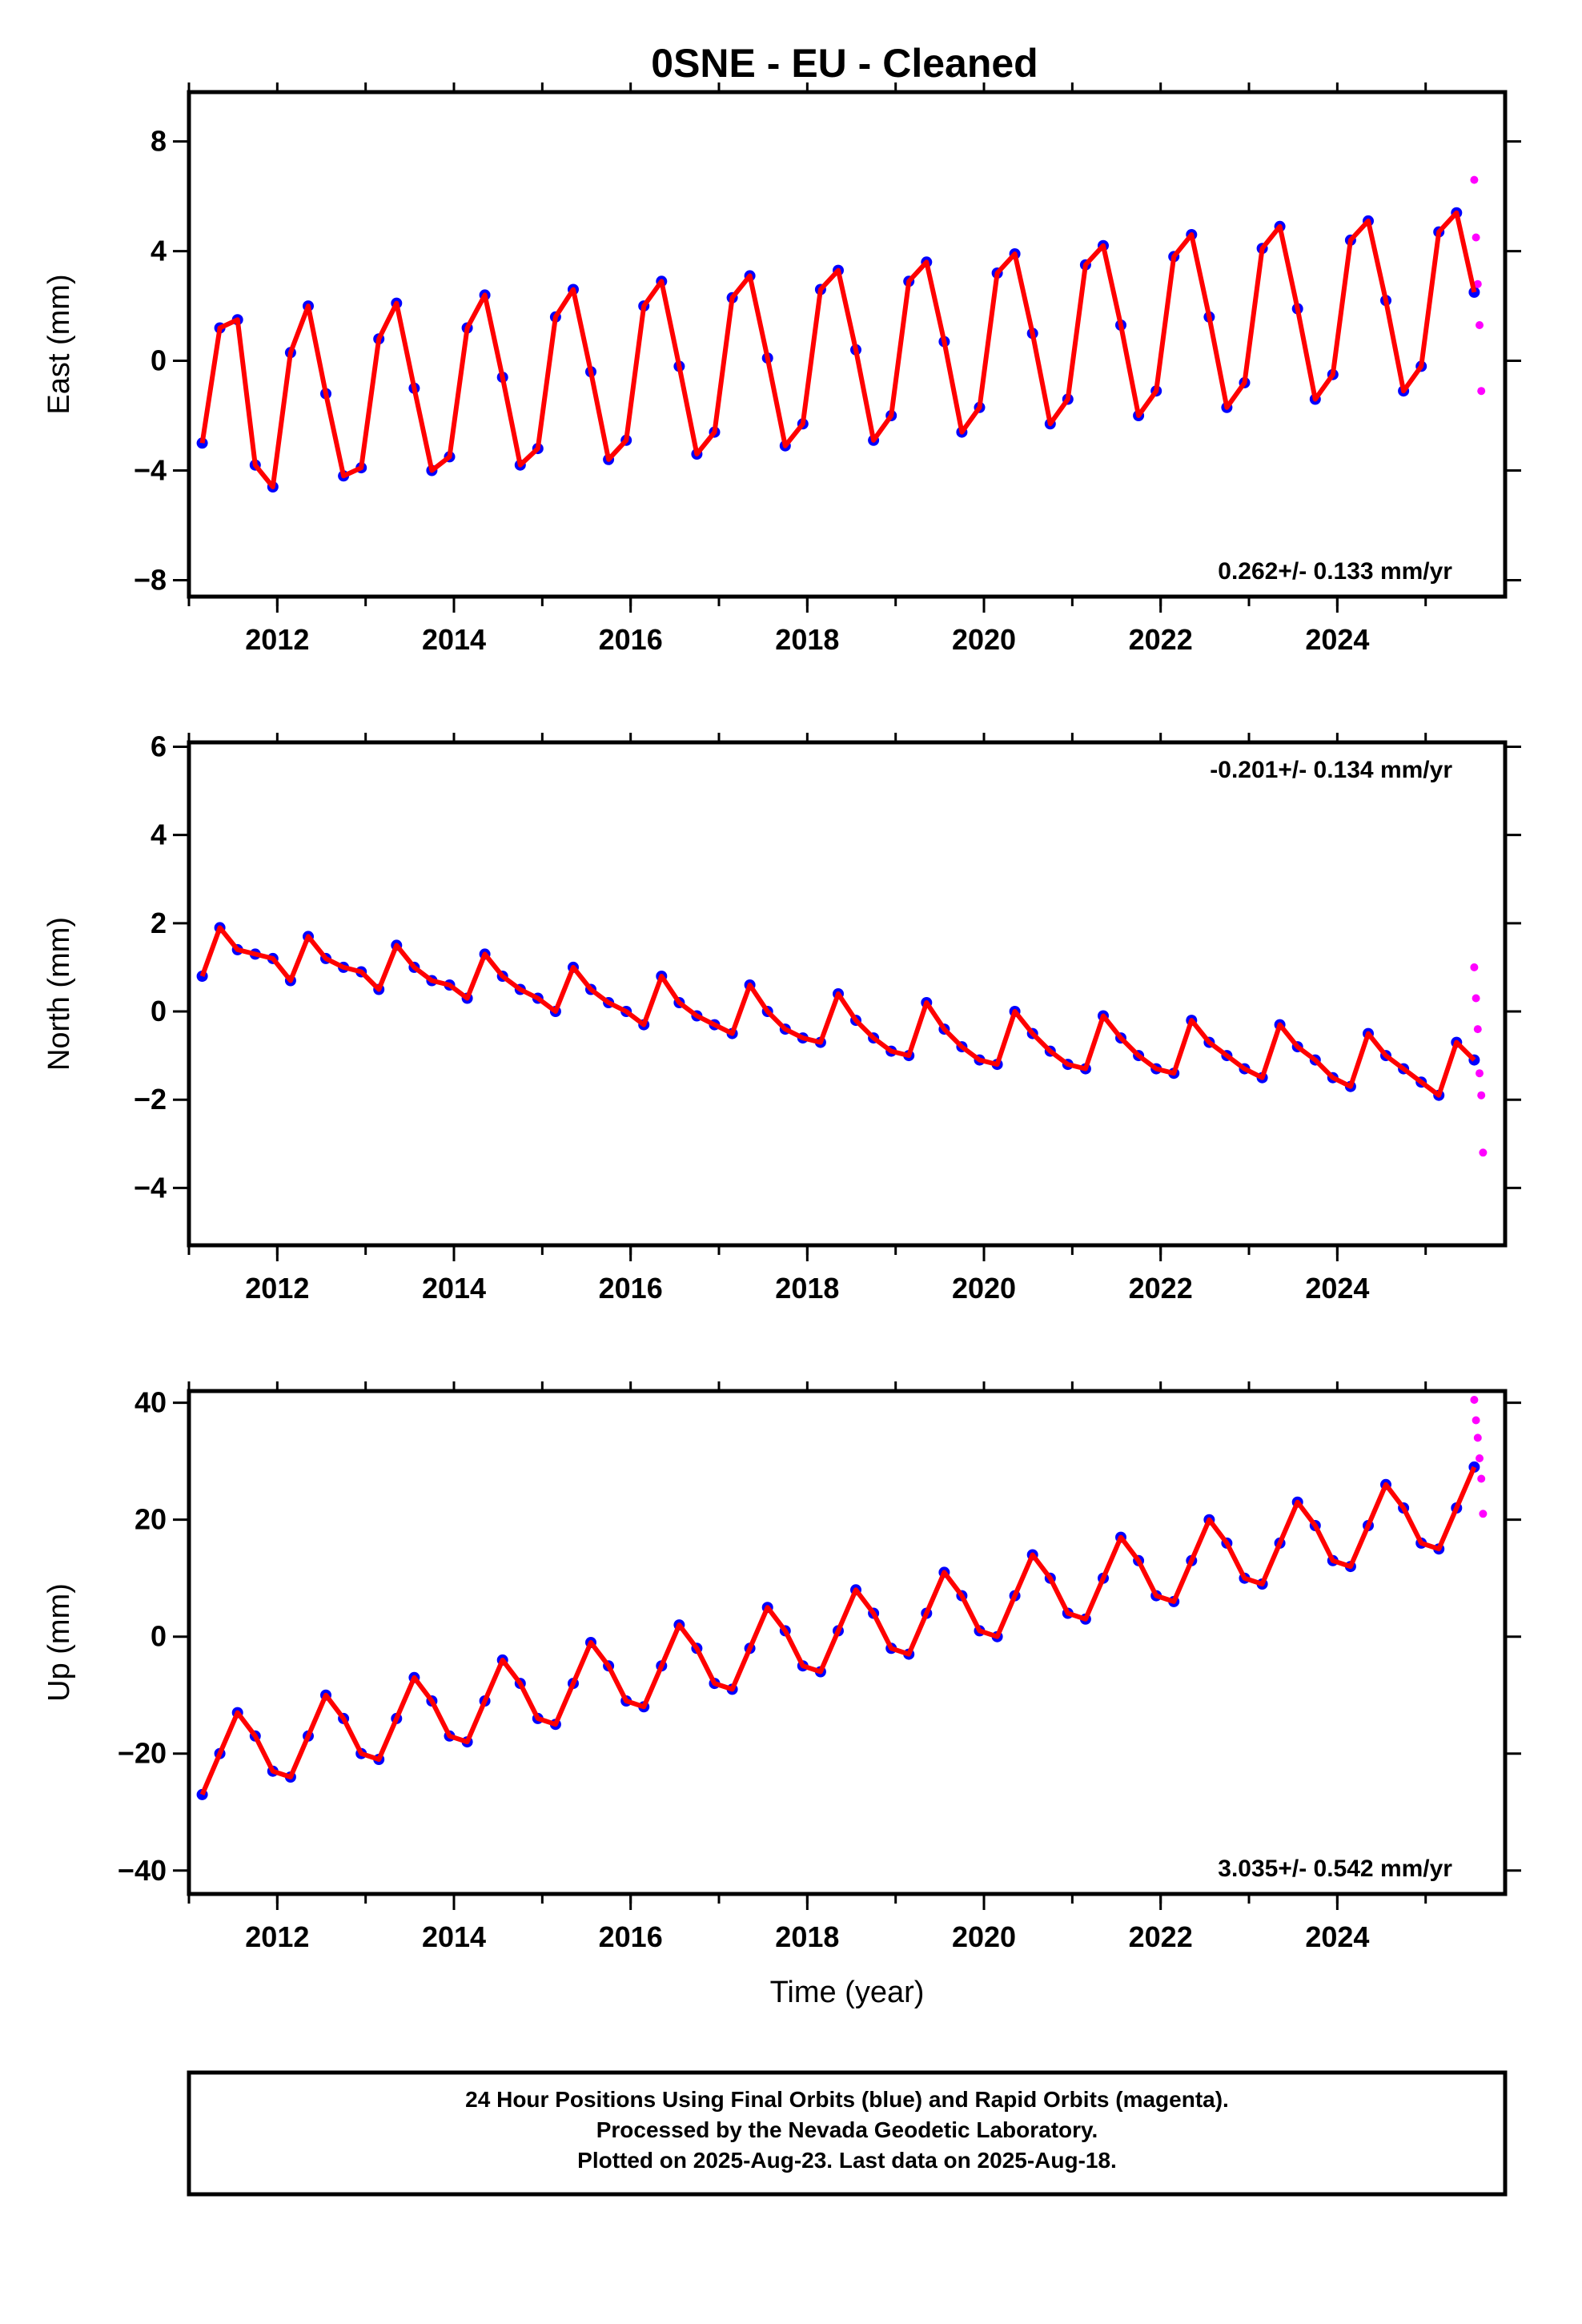 The image size is (1582, 2324). What do you see at coordinates (59, 1642) in the screenshot?
I see `up-y-axis-label: Up (mm)` at bounding box center [59, 1642].